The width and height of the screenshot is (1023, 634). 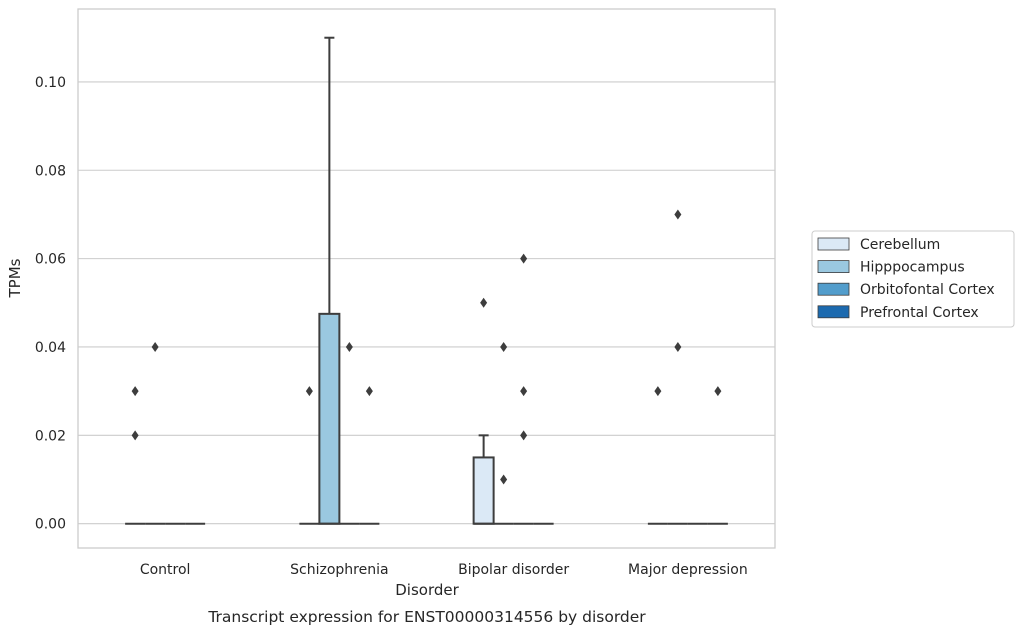 What do you see at coordinates (339, 570) in the screenshot?
I see `x-tick-label: Schizophrenia` at bounding box center [339, 570].